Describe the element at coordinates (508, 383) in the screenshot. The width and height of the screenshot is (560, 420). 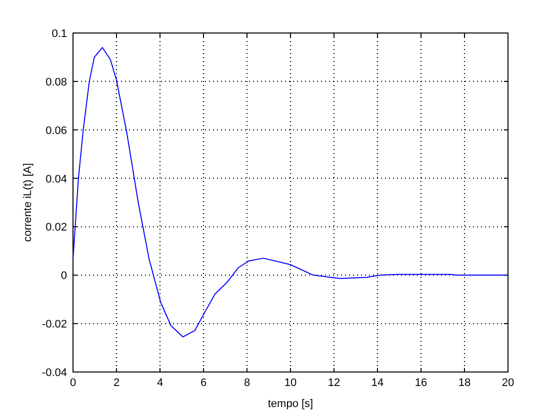
I see `x-tick-label: 20` at that location.